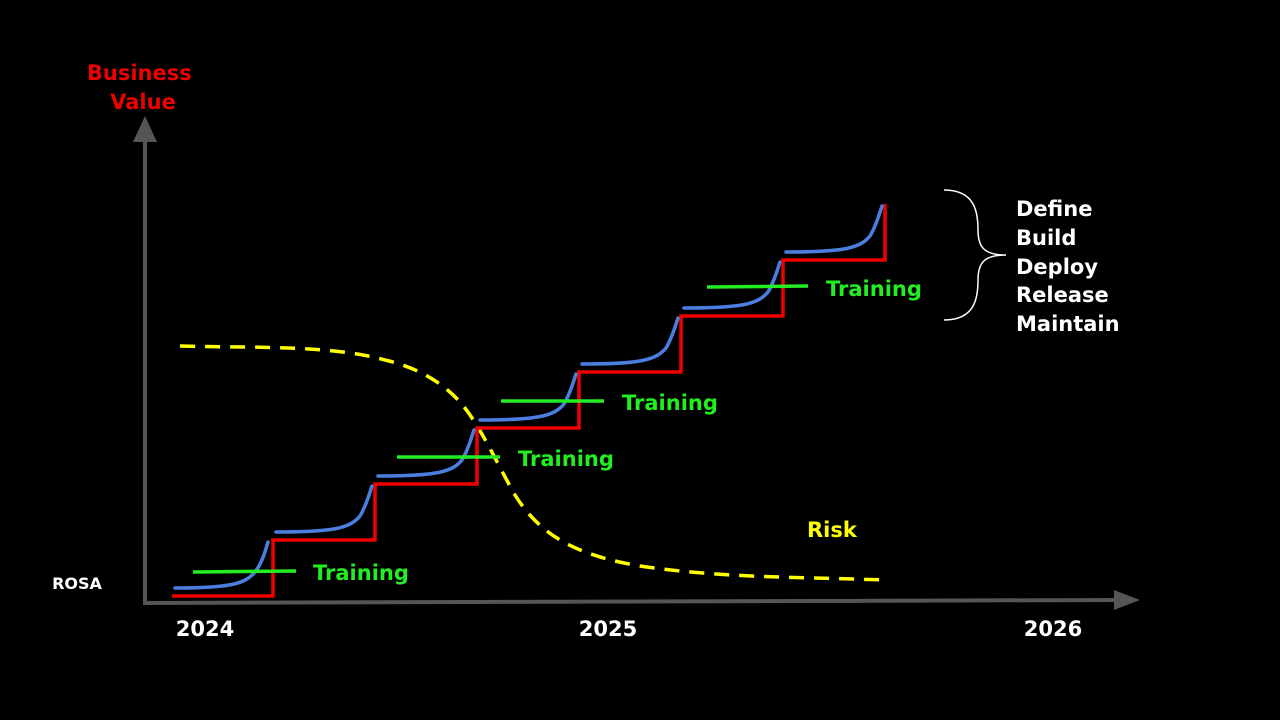 This screenshot has width=1280, height=720. I want to click on phases-brace, so click(975, 255).